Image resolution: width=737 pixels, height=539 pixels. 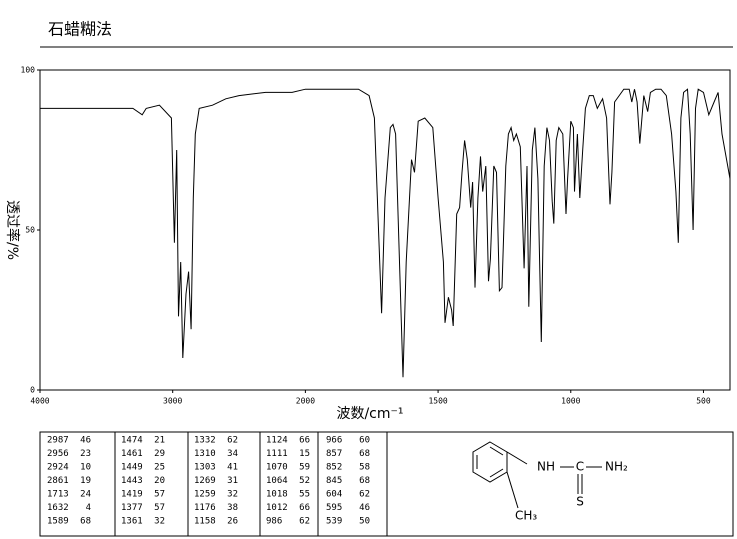 I want to click on peak-wavenumber: 1474, so click(x=132, y=441).